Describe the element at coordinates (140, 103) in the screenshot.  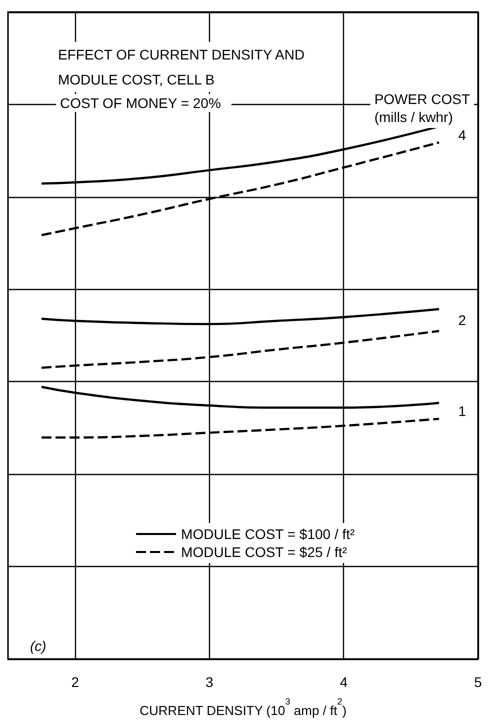
I see `chart-subtitle: COST OF MONEY = 20%` at that location.